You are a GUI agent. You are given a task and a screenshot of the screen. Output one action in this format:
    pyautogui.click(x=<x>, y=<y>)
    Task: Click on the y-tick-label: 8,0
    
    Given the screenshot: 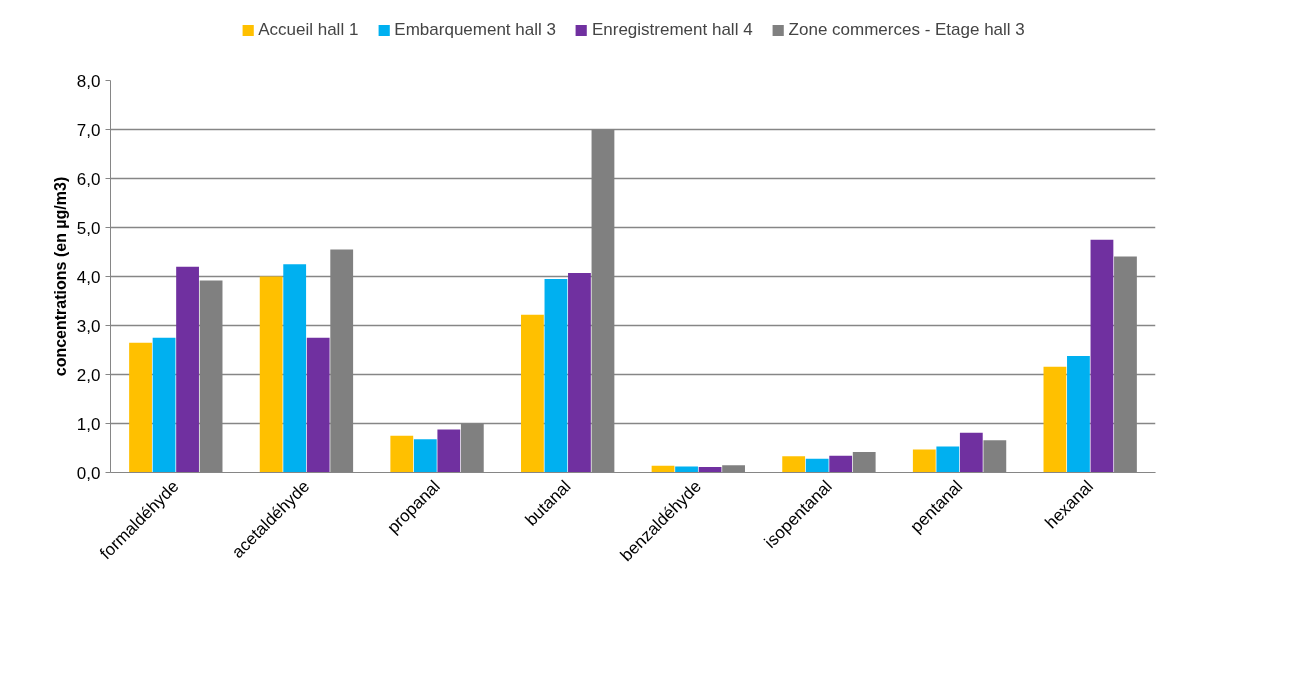 What is the action you would take?
    pyautogui.click(x=88, y=81)
    